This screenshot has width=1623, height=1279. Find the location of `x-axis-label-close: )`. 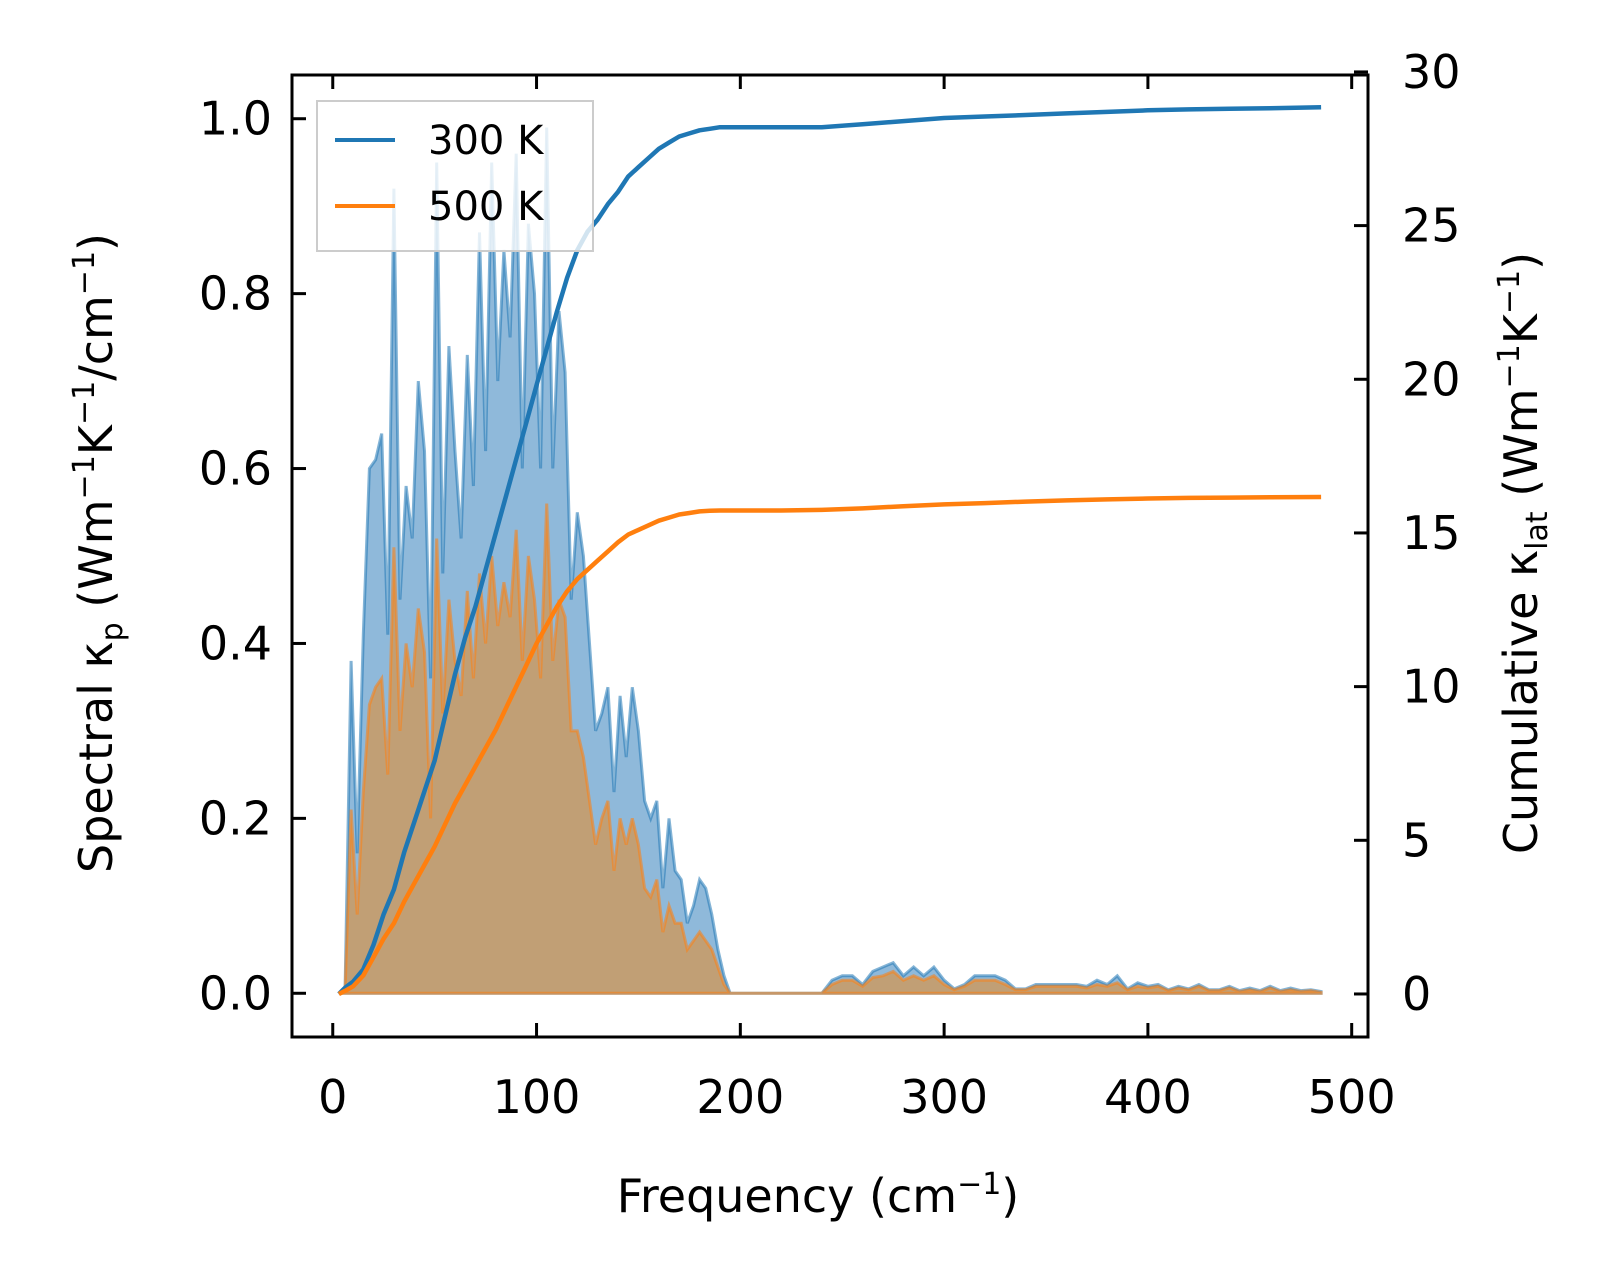

x-axis-label-close: ) is located at coordinates (1010, 1196).